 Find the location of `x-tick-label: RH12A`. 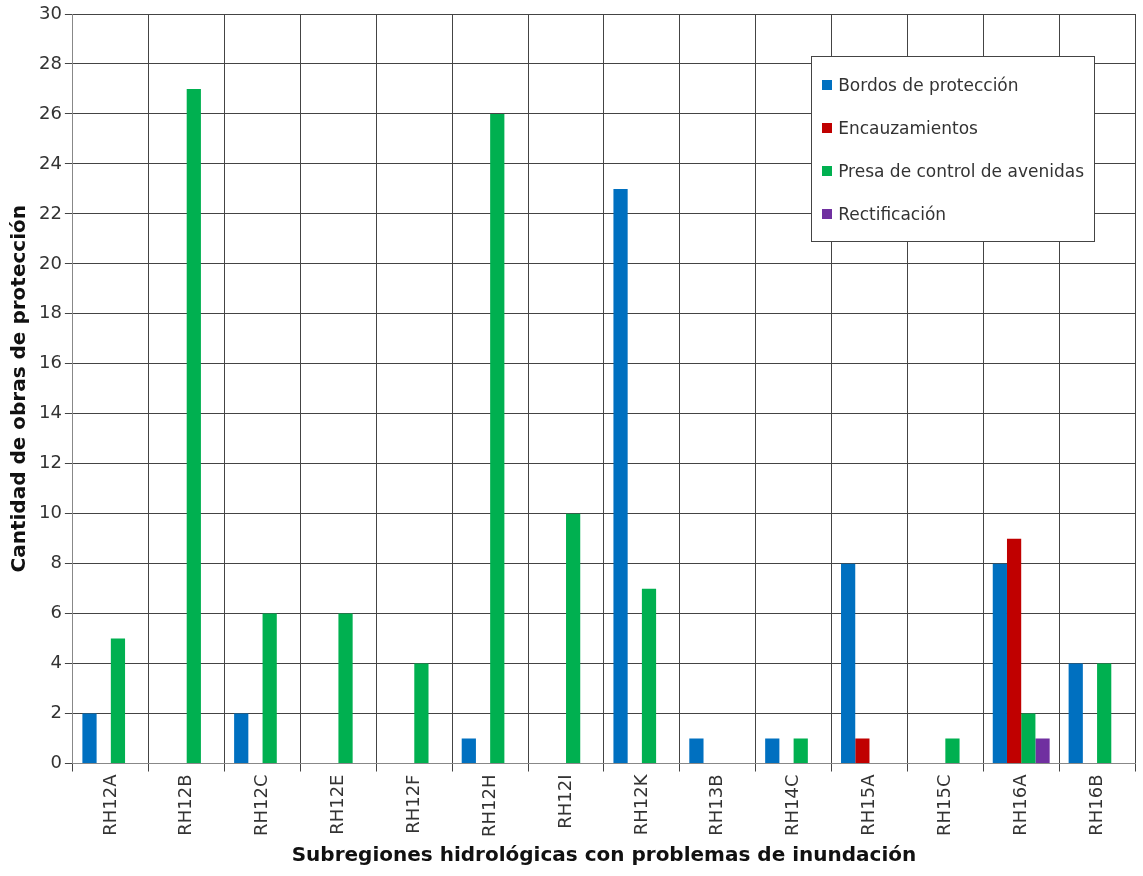

x-tick-label: RH12A is located at coordinates (109, 804).